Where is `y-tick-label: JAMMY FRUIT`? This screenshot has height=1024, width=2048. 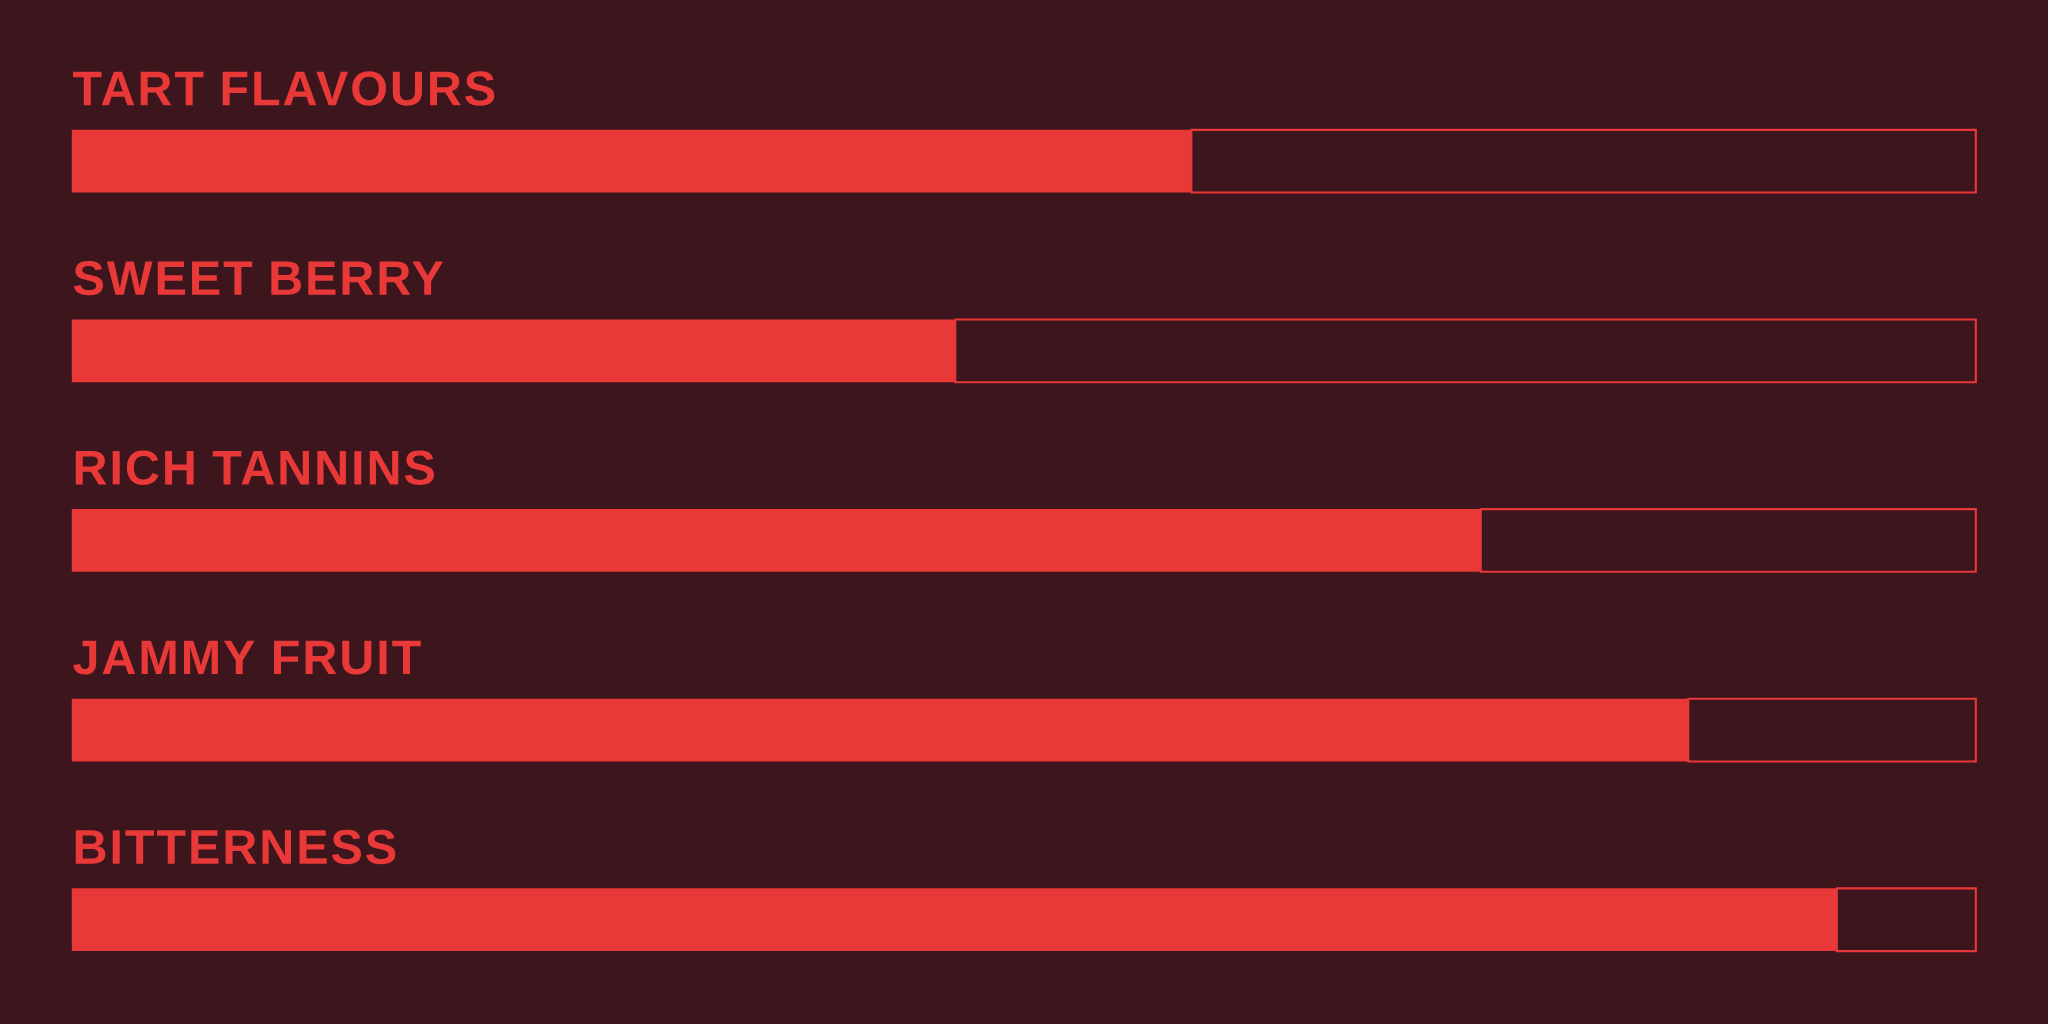
y-tick-label: JAMMY FRUIT is located at coordinates (247, 657).